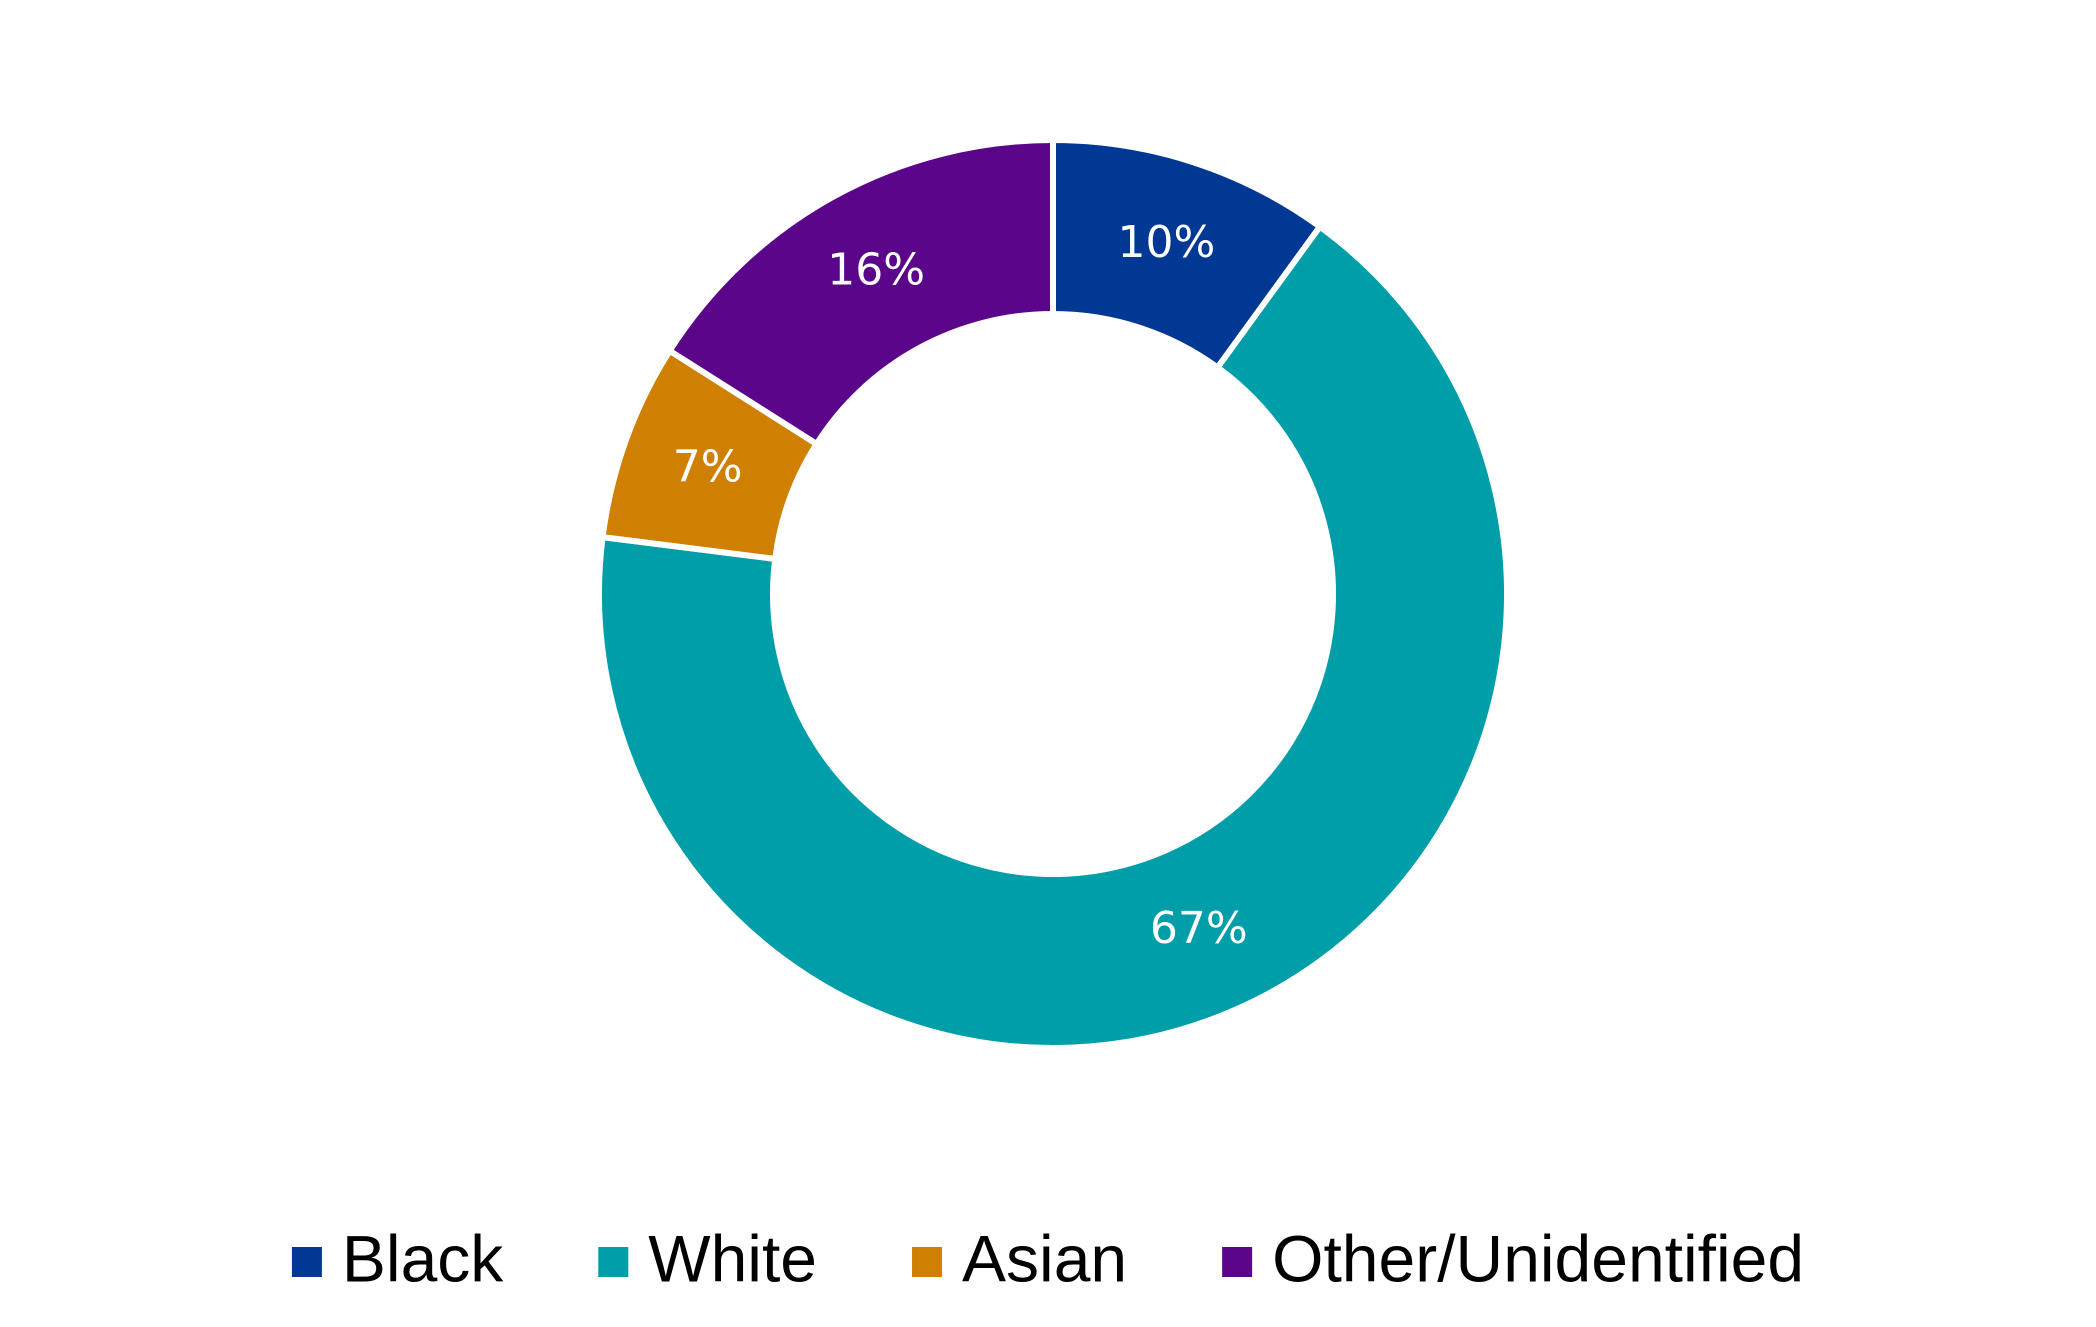 The height and width of the screenshot is (1327, 2096). I want to click on legend-label: Other/Unidentified, so click(1538, 1258).